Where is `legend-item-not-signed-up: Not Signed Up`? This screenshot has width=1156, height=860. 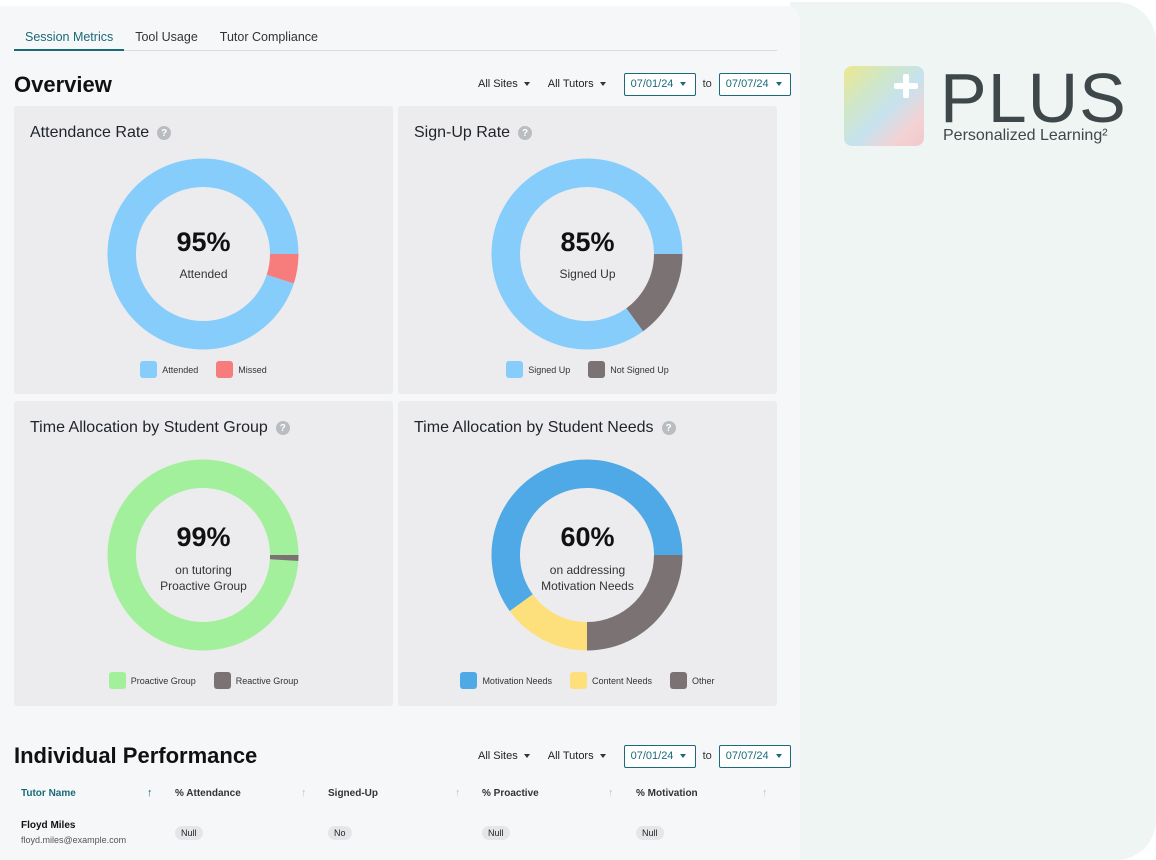 legend-item-not-signed-up: Not Signed Up is located at coordinates (628, 369).